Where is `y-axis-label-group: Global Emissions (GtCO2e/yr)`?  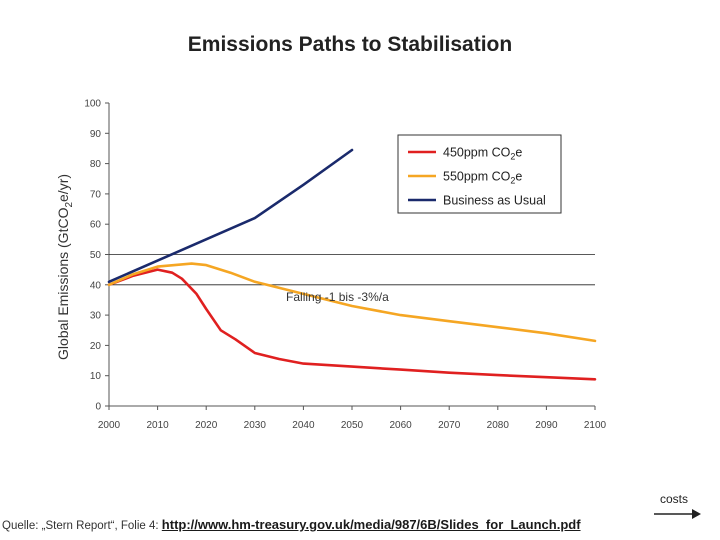 y-axis-label-group: Global Emissions (GtCO2e/yr) is located at coordinates (65, 267).